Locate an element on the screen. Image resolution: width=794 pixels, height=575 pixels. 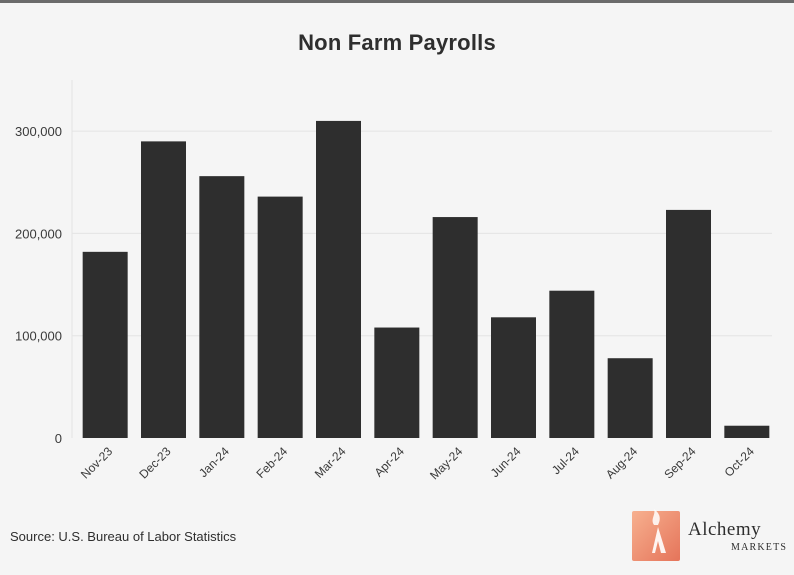
alchemy-logo: Alchemy MARKETS is located at coordinates (710, 535).